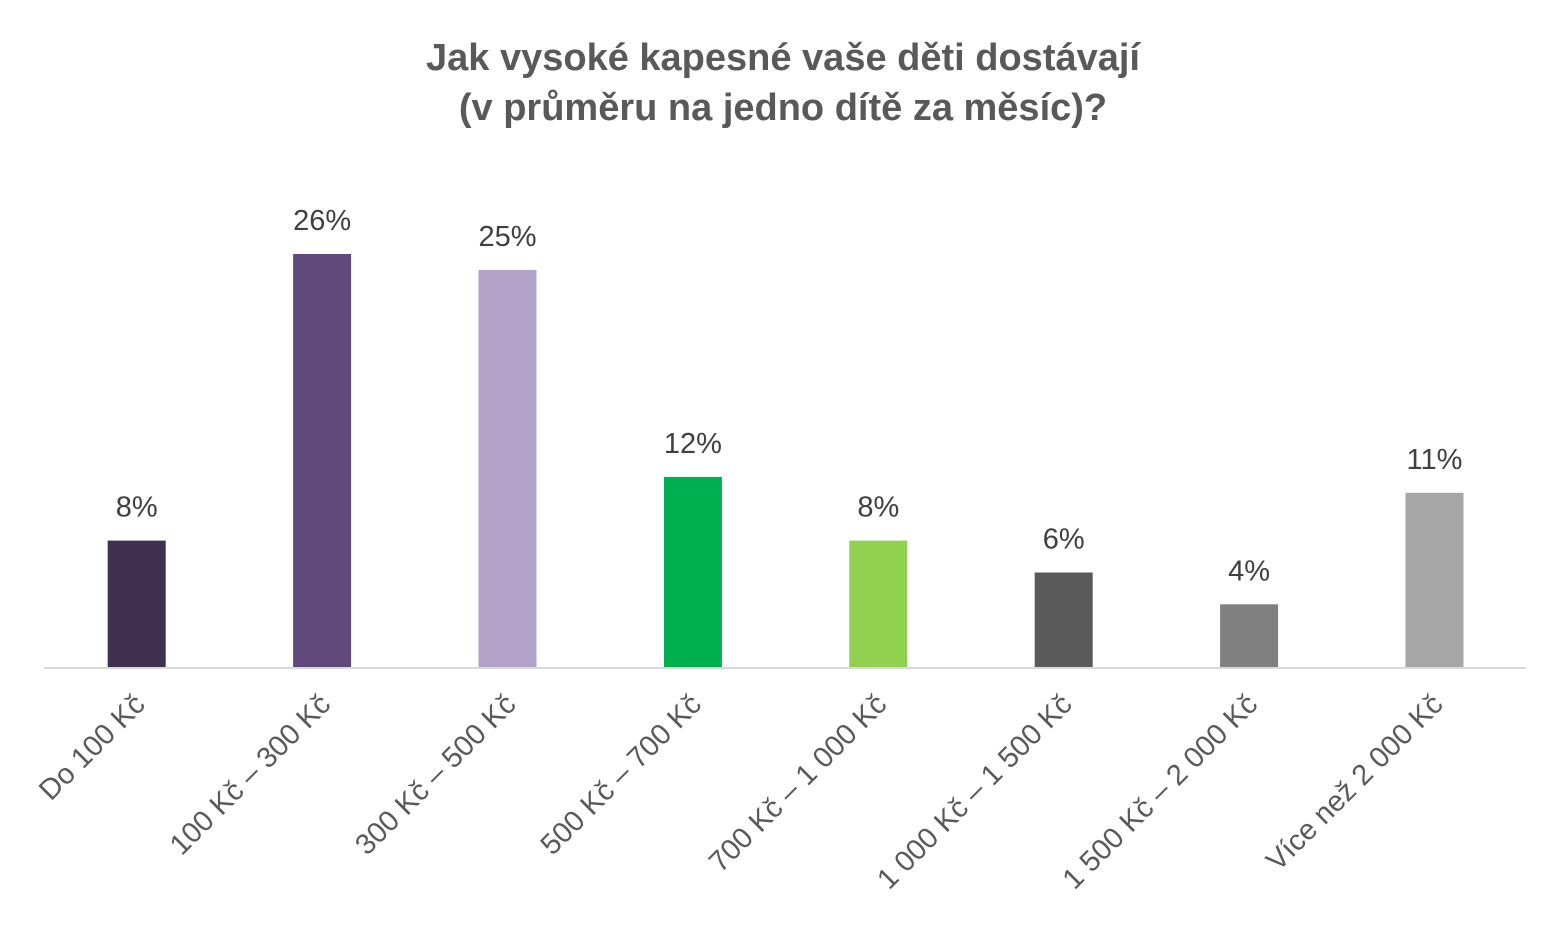  I want to click on data-label-8: 11%, so click(1435, 460).